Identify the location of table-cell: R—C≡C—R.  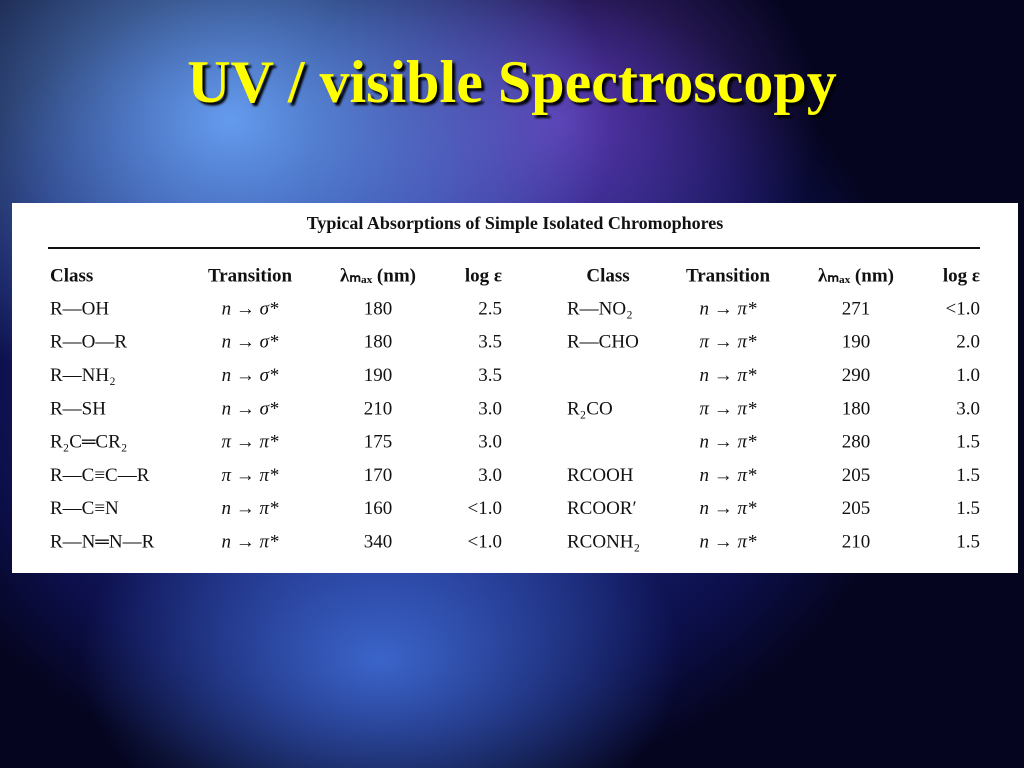
(100, 475).